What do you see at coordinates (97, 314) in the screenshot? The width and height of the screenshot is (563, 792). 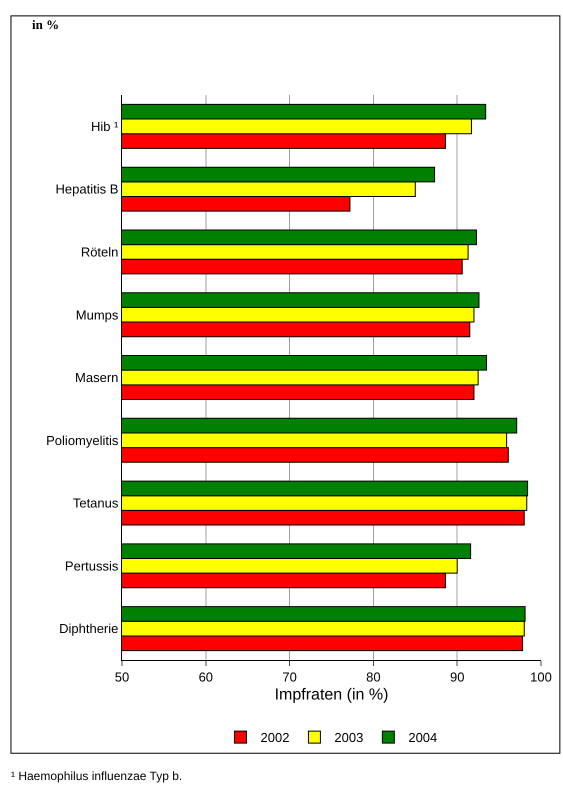 I see `y-tick-label: Mumps` at bounding box center [97, 314].